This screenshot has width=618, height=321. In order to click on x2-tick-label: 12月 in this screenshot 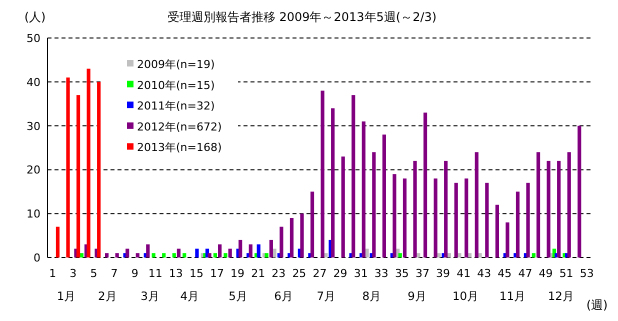, I will do `click(561, 296)`.